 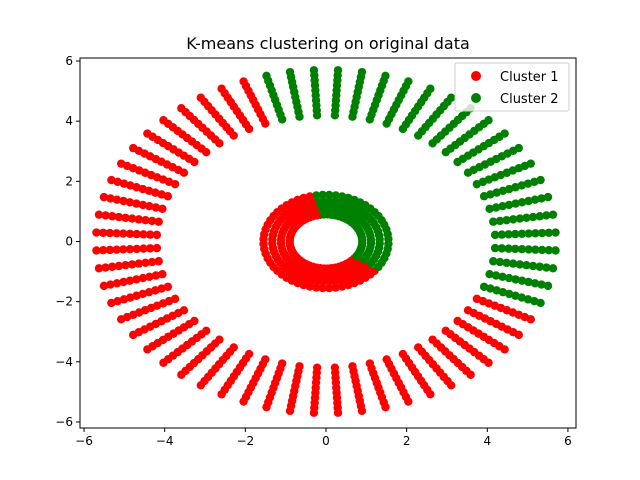 I want to click on y-tick-label: −2, so click(x=64, y=302).